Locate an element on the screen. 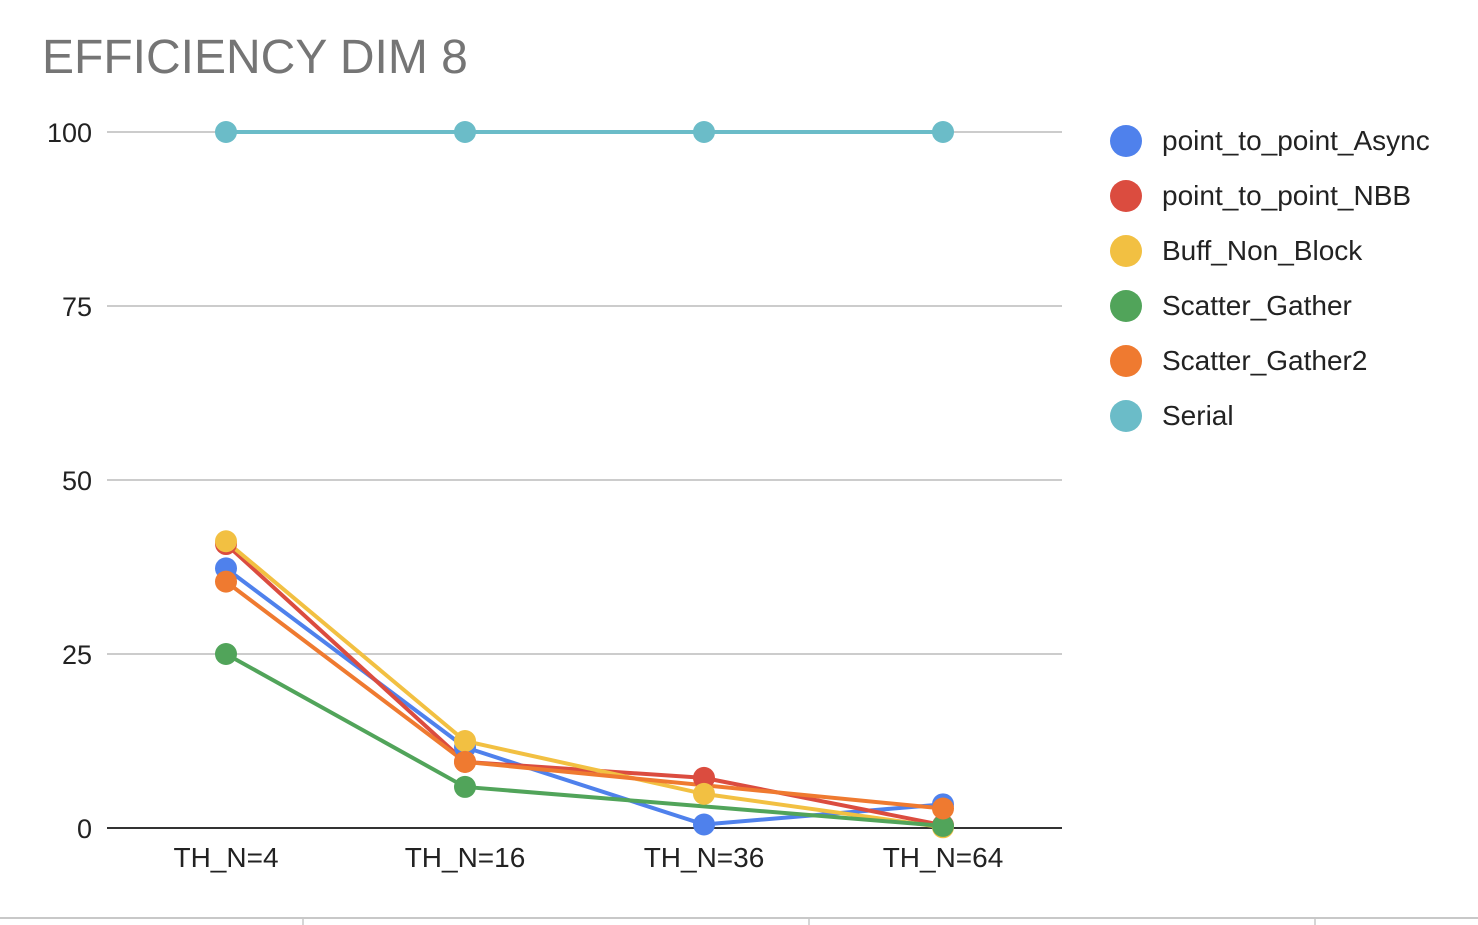 The height and width of the screenshot is (925, 1478). data-point-point_to_point_Async is located at coordinates (704, 824).